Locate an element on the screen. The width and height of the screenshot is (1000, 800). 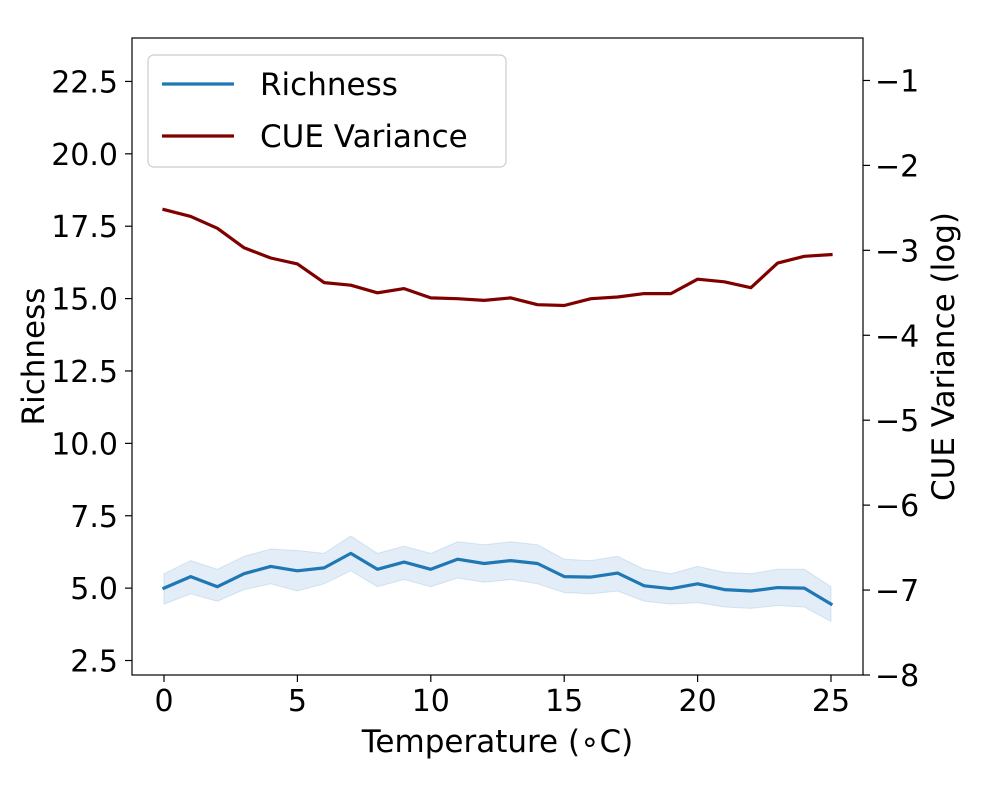
y-right-tick-label: −8 is located at coordinates (897, 676).